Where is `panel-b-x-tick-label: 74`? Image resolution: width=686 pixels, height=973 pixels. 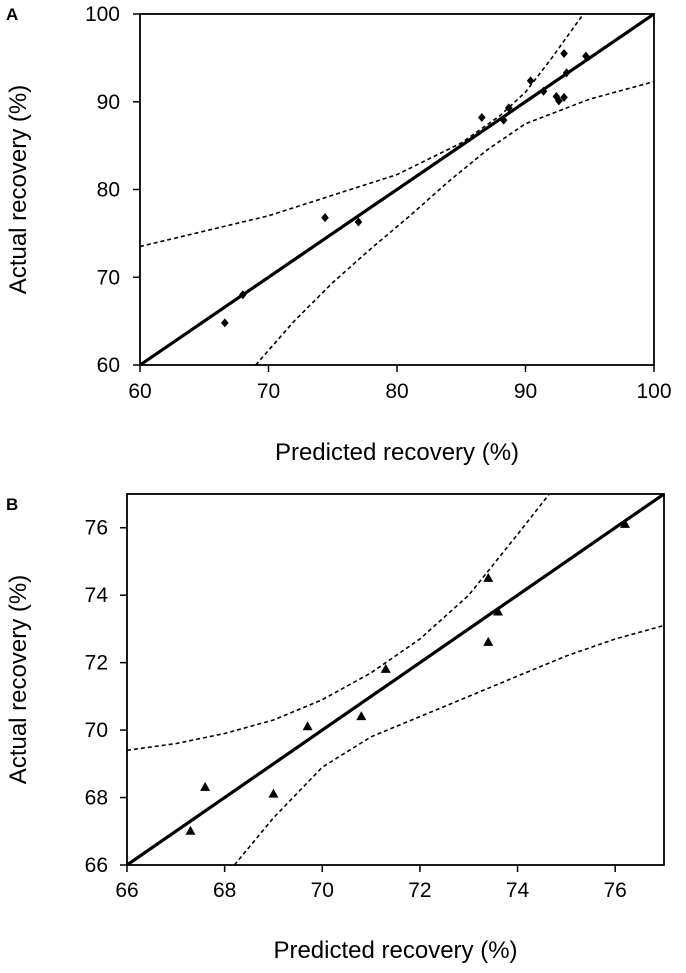 panel-b-x-tick-label: 74 is located at coordinates (518, 890).